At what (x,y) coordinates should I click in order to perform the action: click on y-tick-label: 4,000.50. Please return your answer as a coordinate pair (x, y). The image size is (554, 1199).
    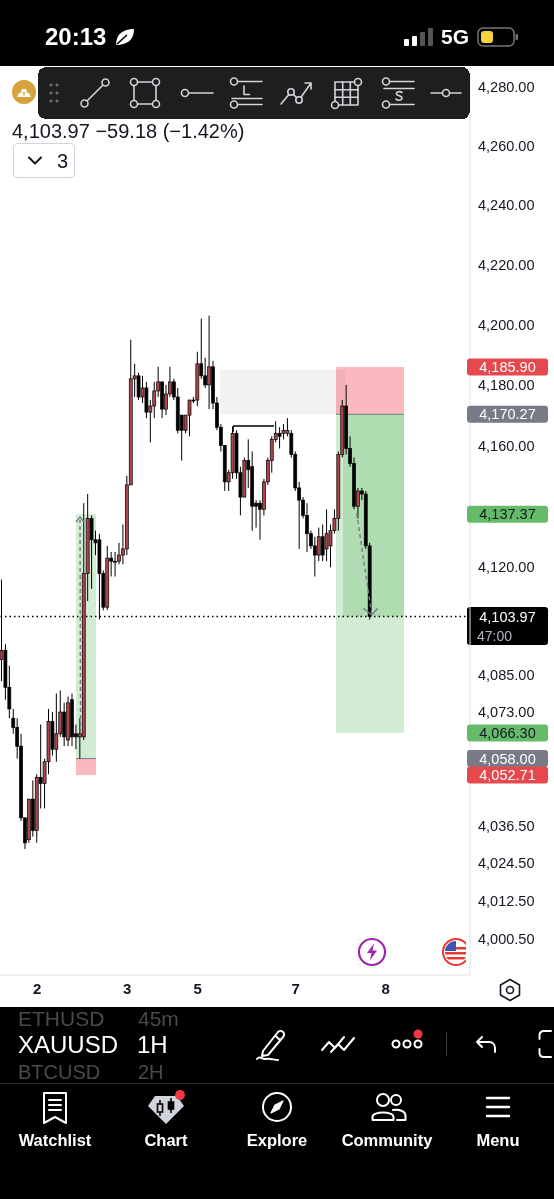
    Looking at the image, I should click on (506, 938).